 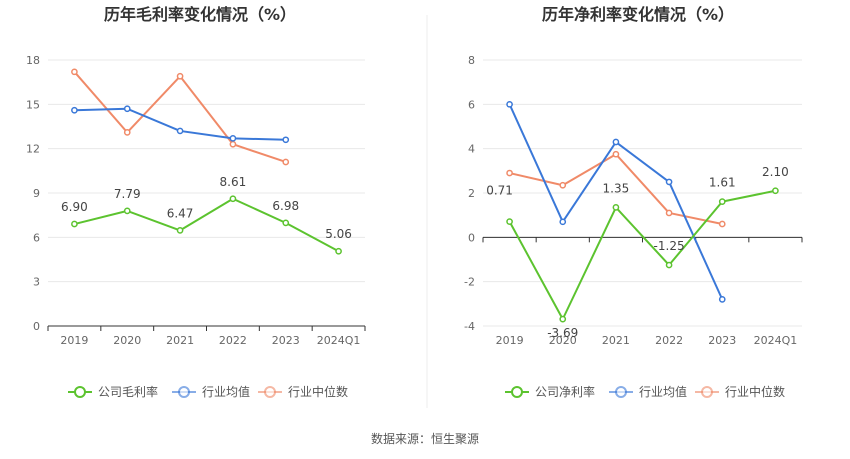 What do you see at coordinates (471, 149) in the screenshot?
I see `y-tick-label: 4` at bounding box center [471, 149].